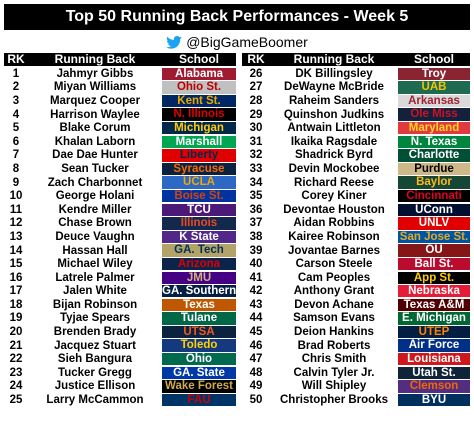 This screenshot has height=435, width=474. I want to click on school-cell: Utah St., so click(434, 373).